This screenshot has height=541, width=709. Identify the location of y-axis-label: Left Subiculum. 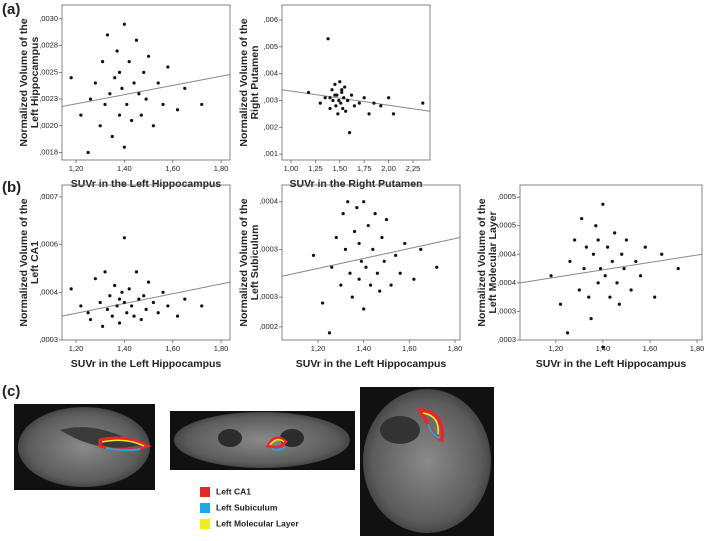
(255, 263).